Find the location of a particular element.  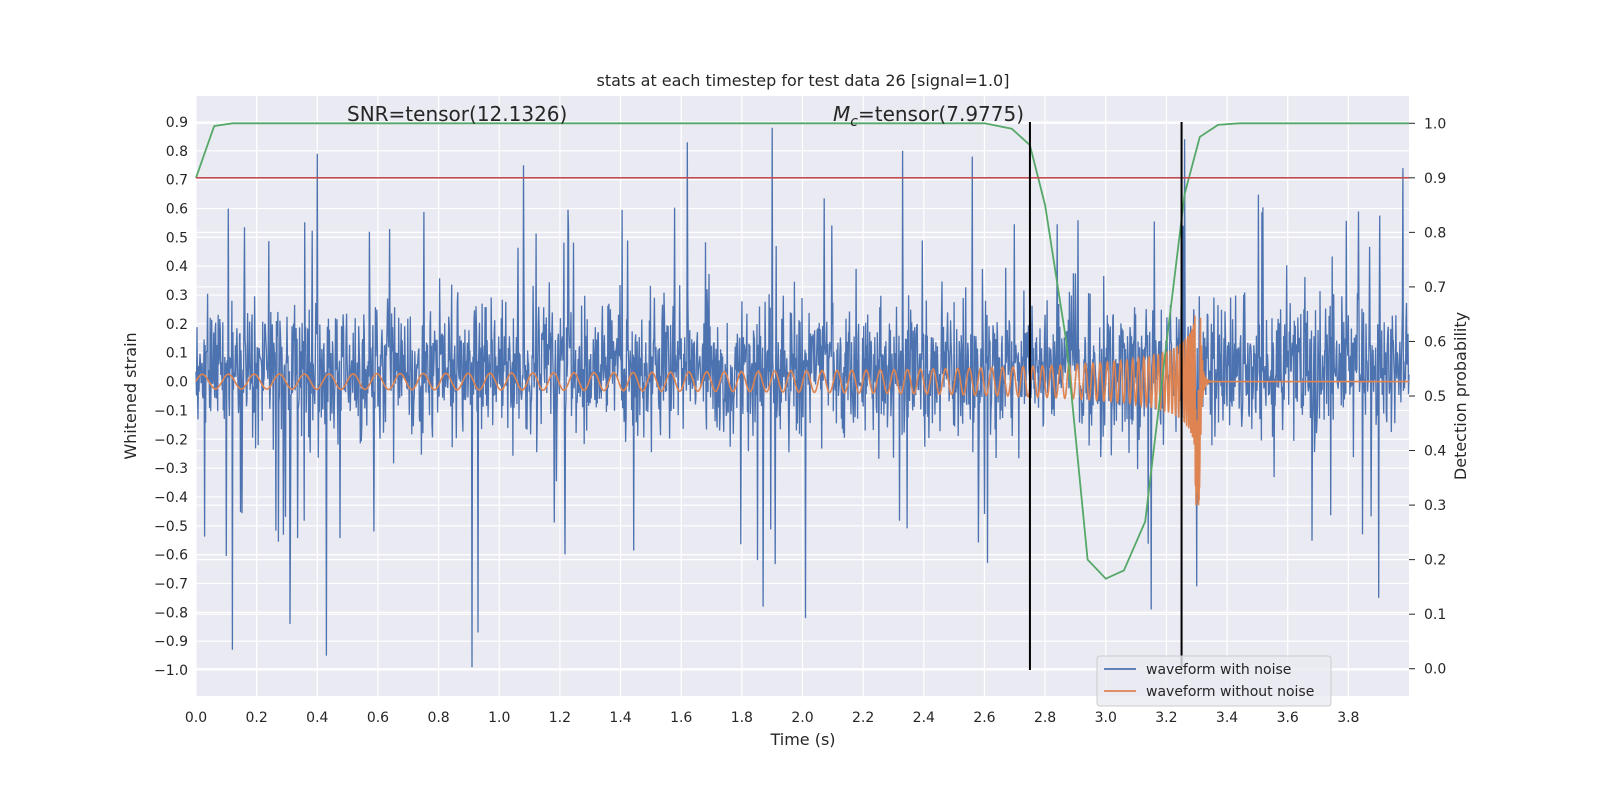

y-tick-label: 0.8 is located at coordinates (177, 152).